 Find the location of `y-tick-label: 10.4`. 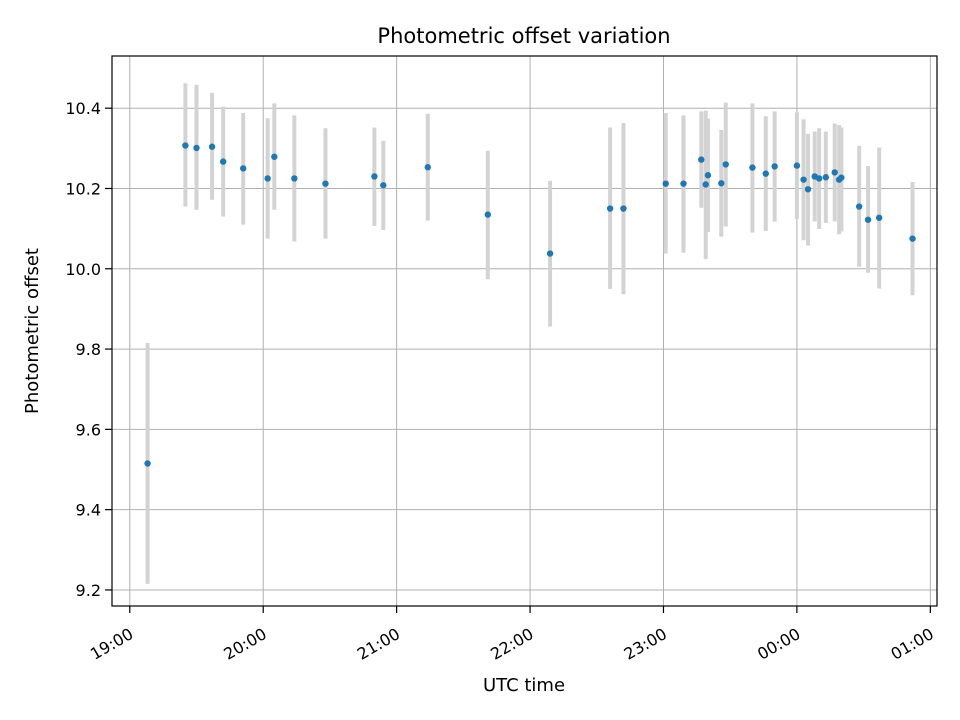

y-tick-label: 10.4 is located at coordinates (83, 108).